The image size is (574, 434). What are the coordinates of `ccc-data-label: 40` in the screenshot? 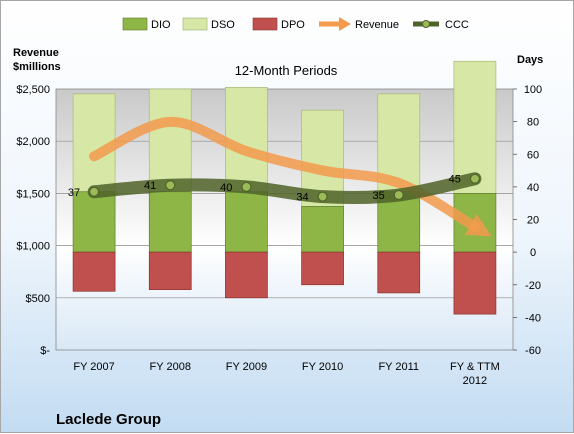 It's located at (226, 188).